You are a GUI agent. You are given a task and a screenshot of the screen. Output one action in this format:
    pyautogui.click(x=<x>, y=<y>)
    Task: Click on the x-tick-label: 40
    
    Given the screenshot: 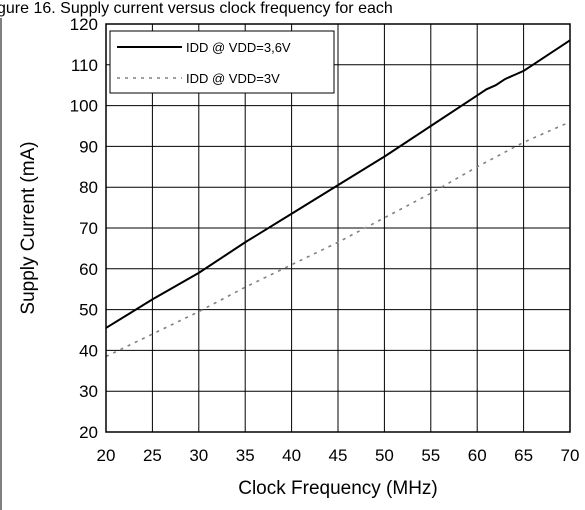 What is the action you would take?
    pyautogui.click(x=291, y=455)
    